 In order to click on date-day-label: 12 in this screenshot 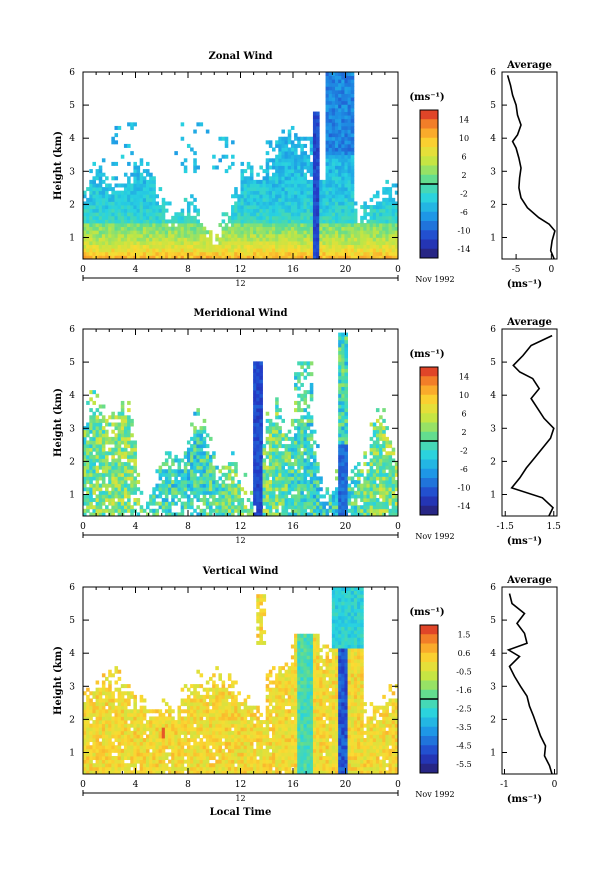, I will do `click(240, 283)`.